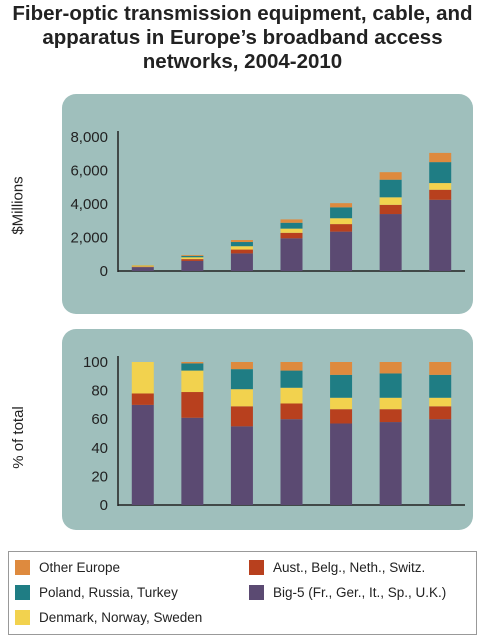 The width and height of the screenshot is (485, 640). What do you see at coordinates (89, 204) in the screenshot?
I see `y-tick-label: 4,000` at bounding box center [89, 204].